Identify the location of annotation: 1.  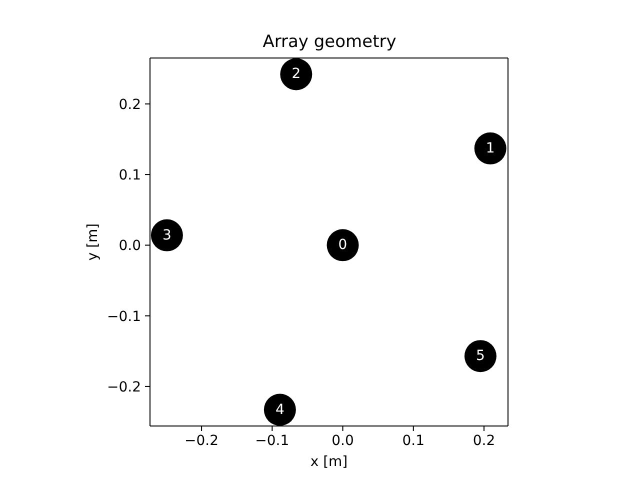
(490, 148).